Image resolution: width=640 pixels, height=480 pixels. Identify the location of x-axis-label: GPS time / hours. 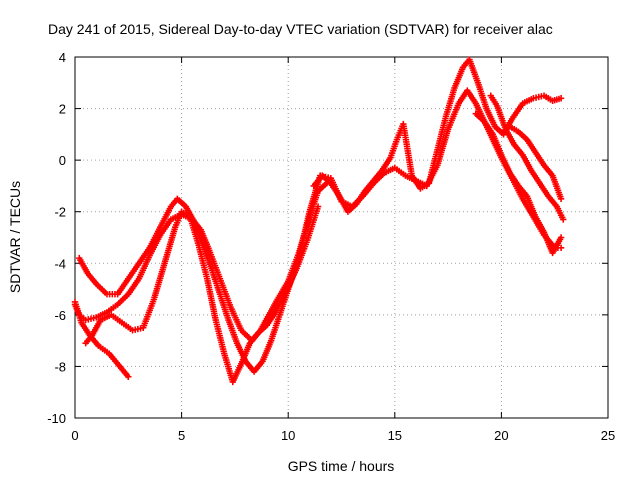
(341, 466).